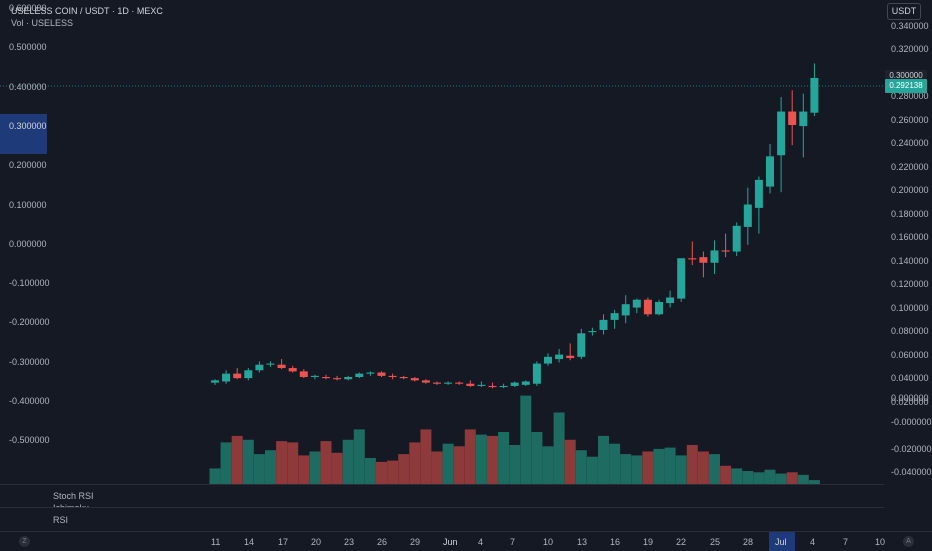 The width and height of the screenshot is (932, 551). Describe the element at coordinates (415, 542) in the screenshot. I see `time-axis-tick: 29` at that location.